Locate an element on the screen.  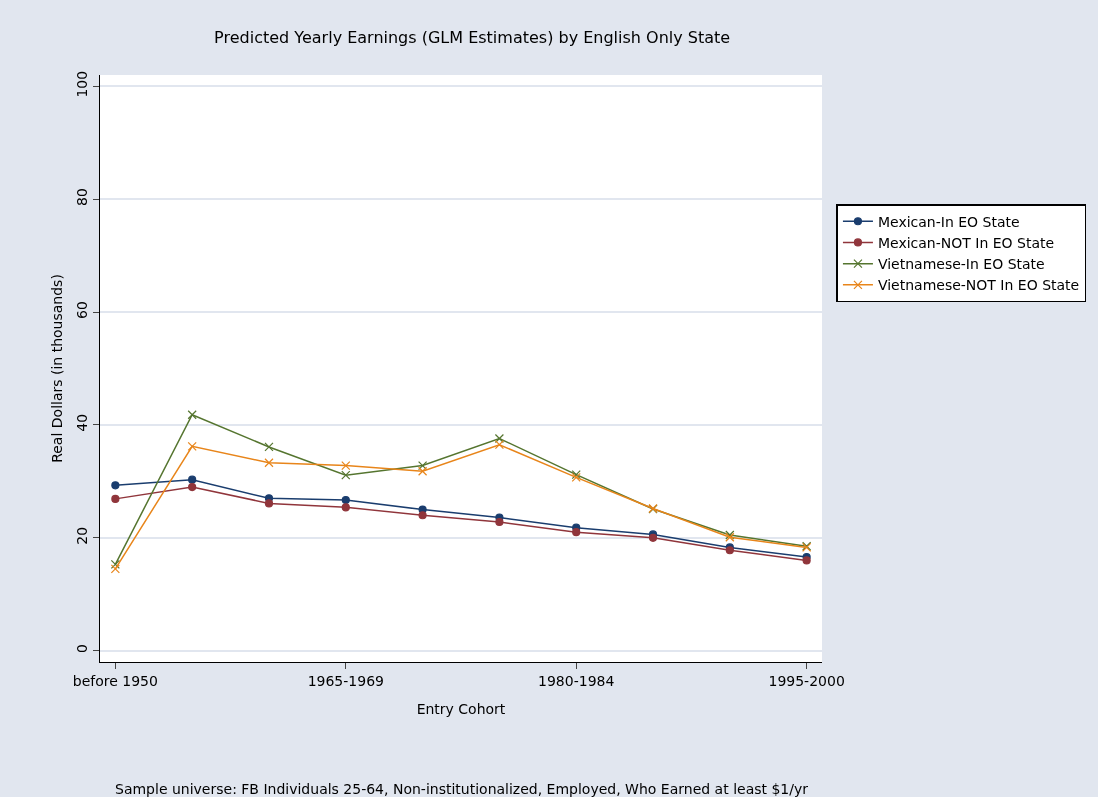
legend-label: Mexican-In EO State is located at coordinates (948, 221).